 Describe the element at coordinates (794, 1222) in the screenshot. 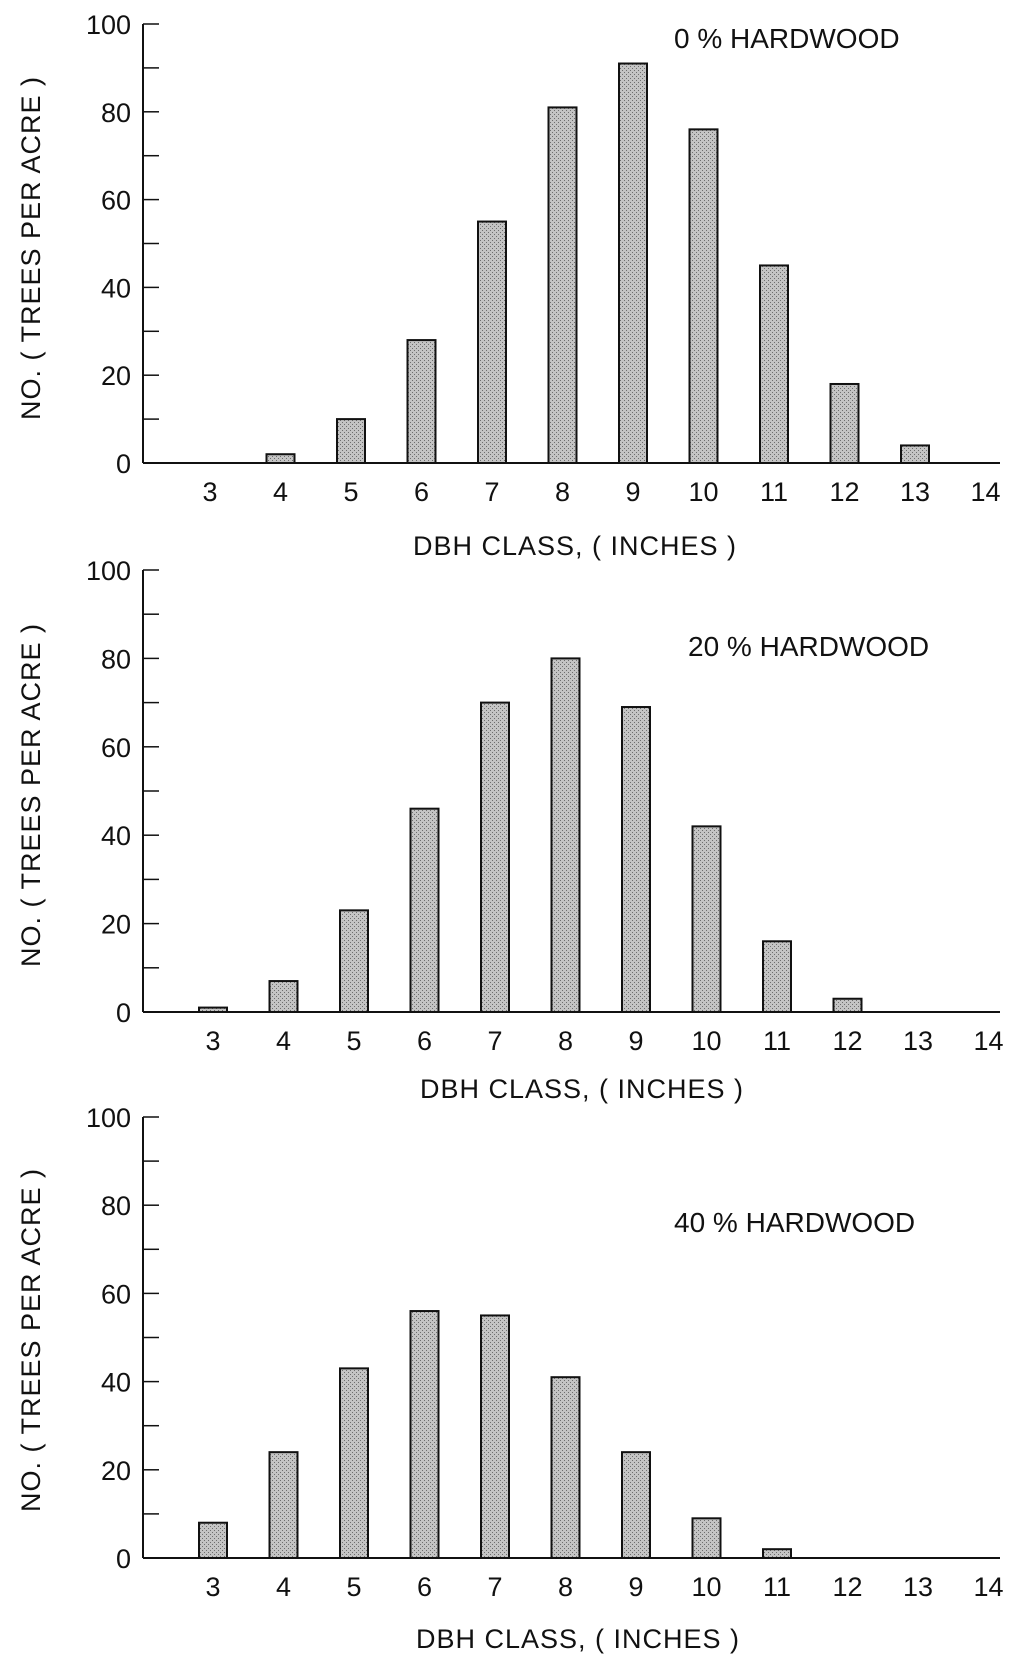

I see `panel-title: 40 % HARDWOOD` at that location.